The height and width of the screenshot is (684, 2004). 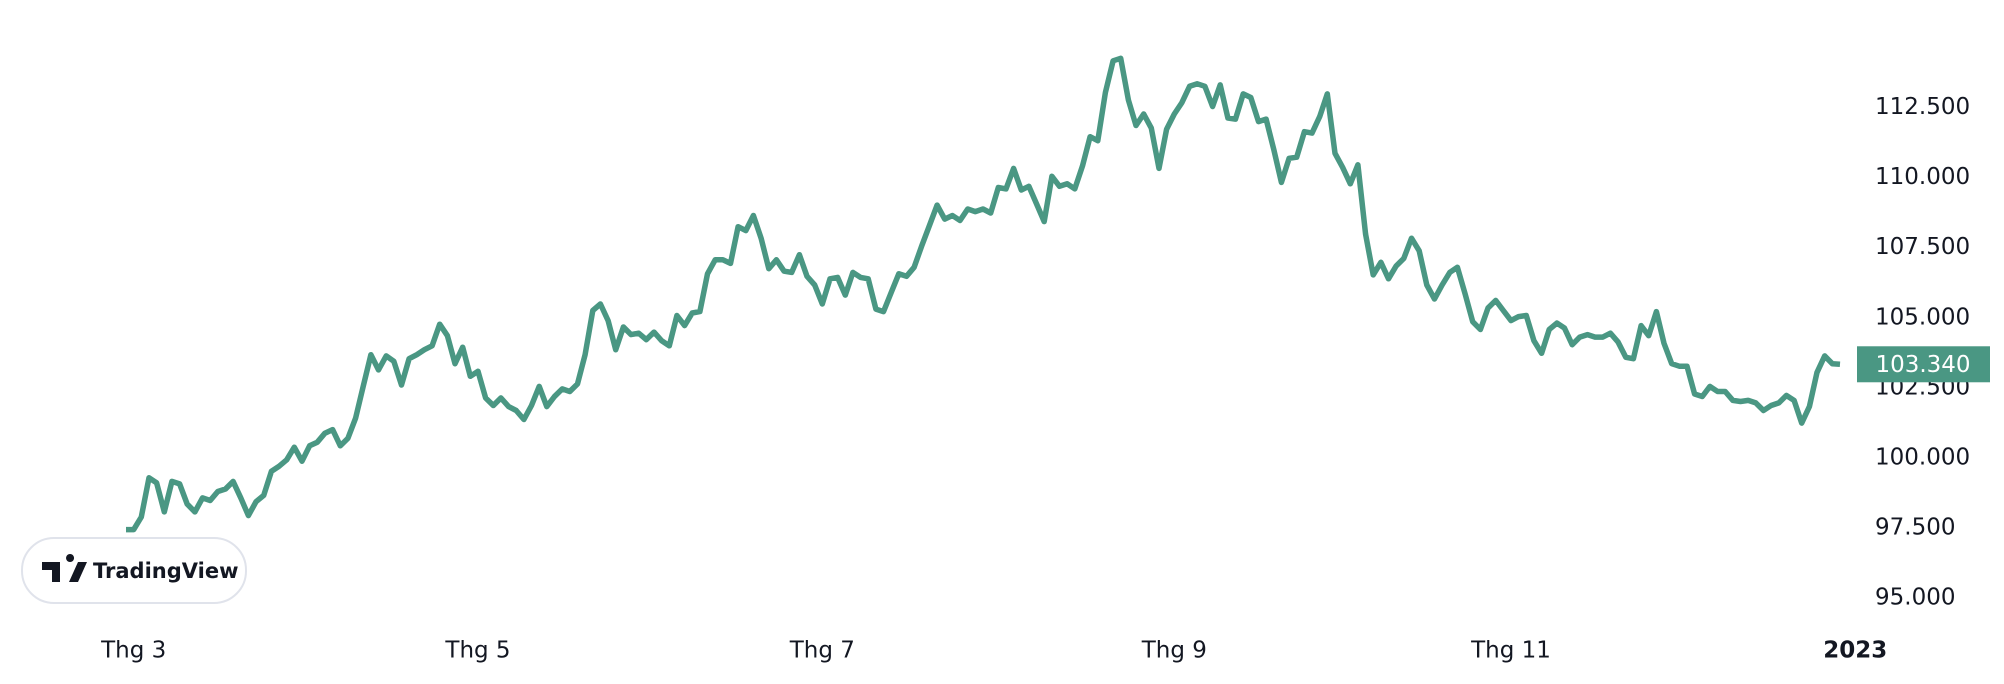 What do you see at coordinates (1922, 457) in the screenshot?
I see `y-tick-label: 100.000` at bounding box center [1922, 457].